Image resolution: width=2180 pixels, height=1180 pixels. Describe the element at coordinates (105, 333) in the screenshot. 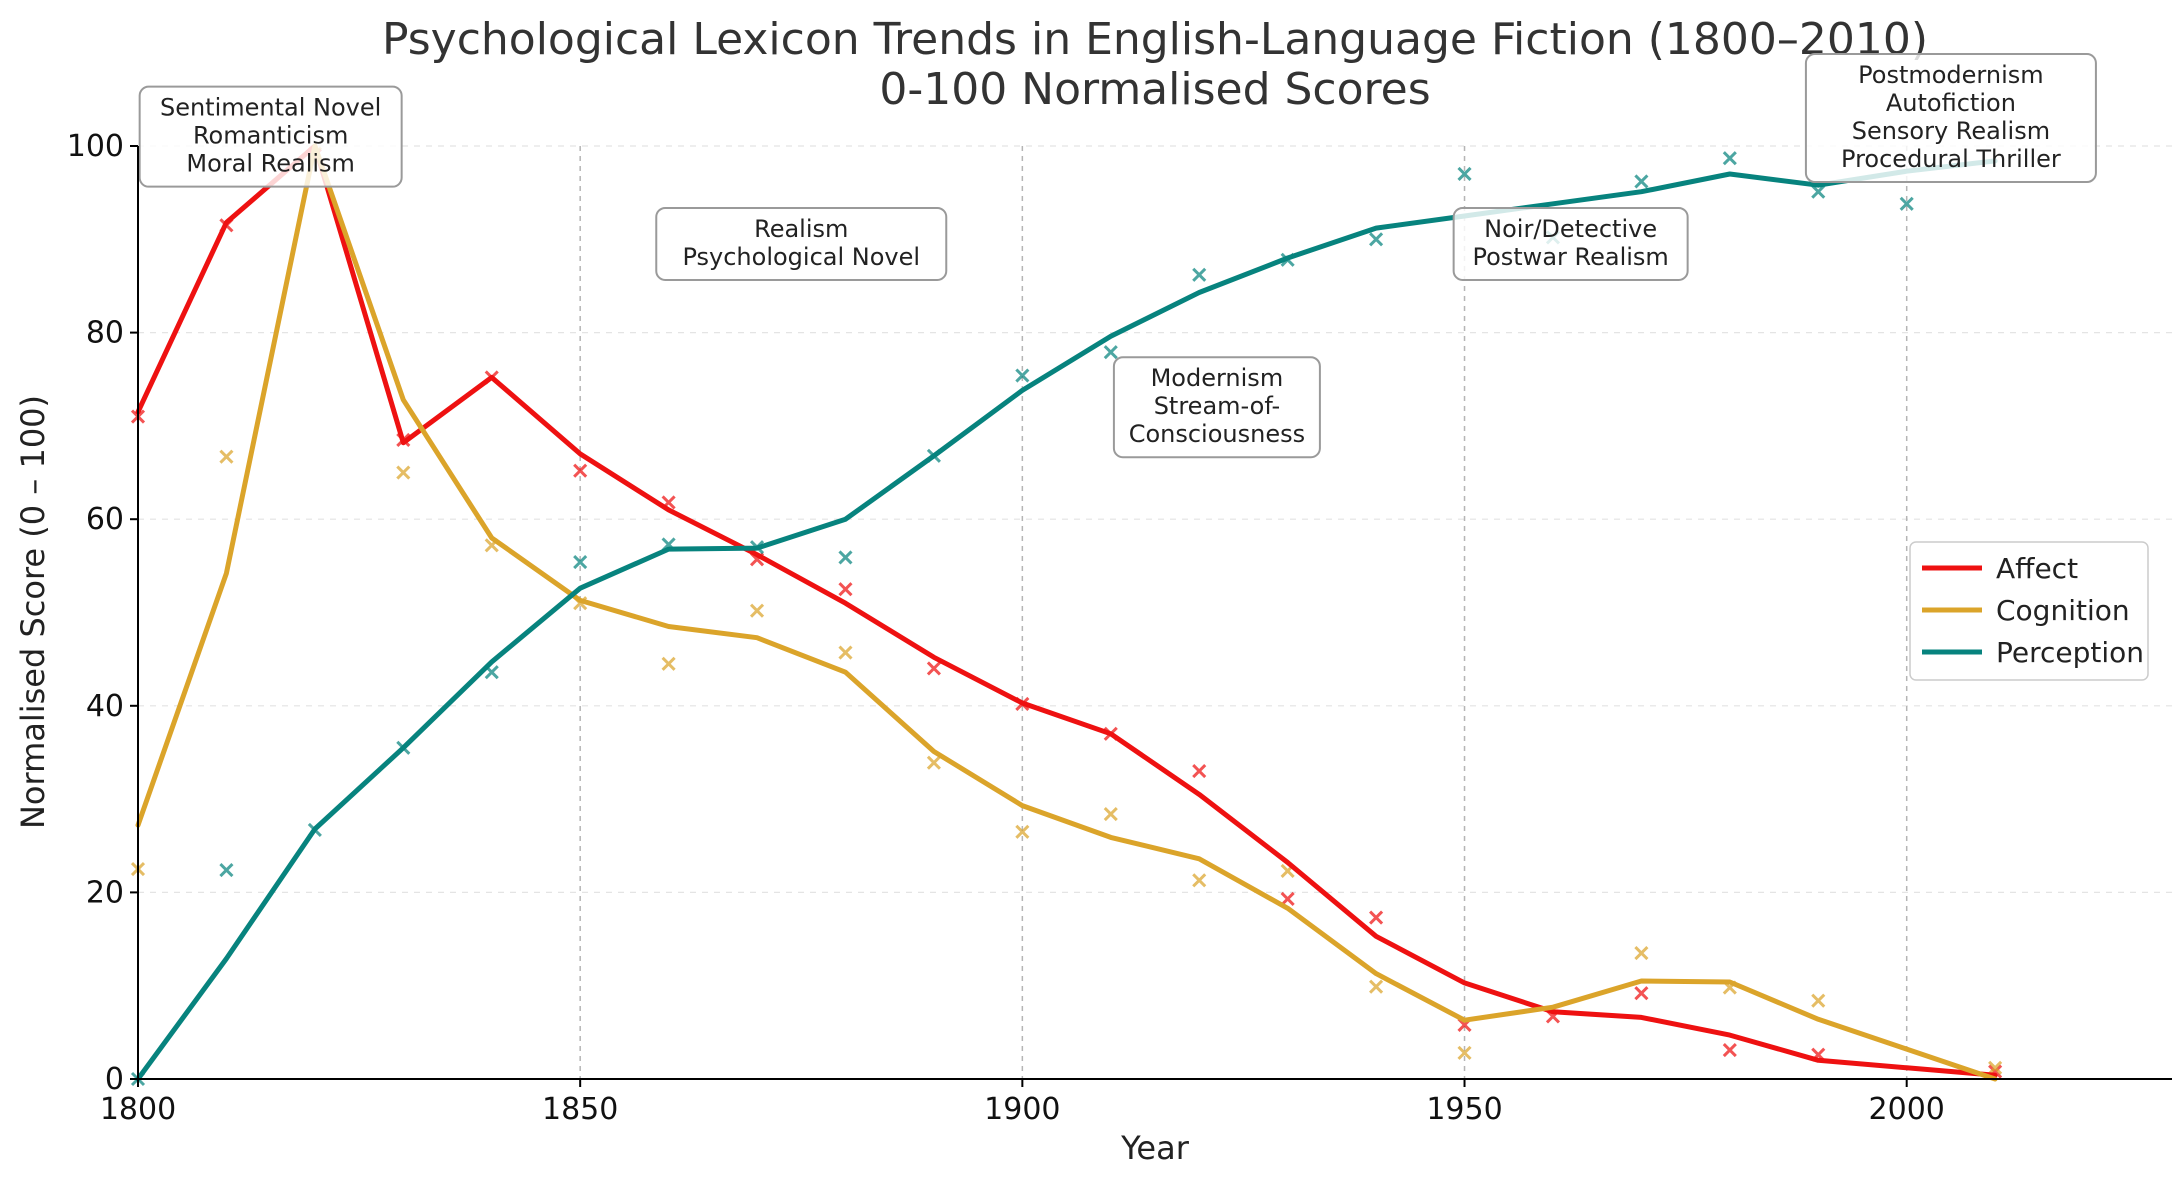

I see `y-tick-label-80: 80` at that location.